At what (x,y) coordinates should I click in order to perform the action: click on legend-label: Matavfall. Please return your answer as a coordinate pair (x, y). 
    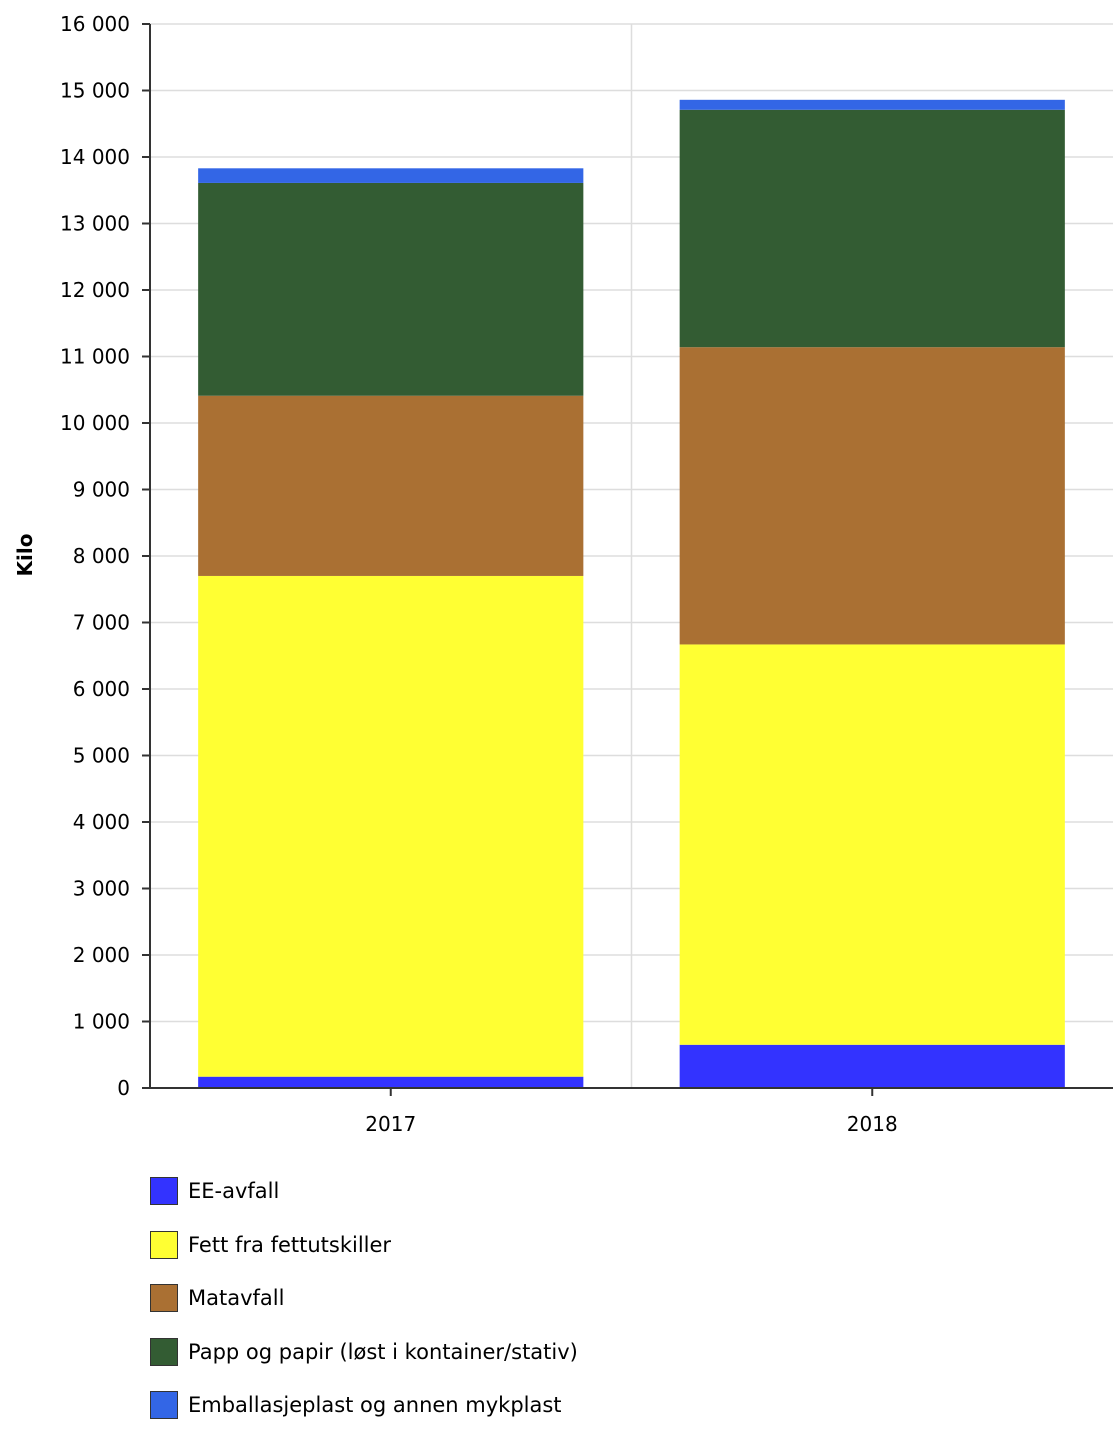
    Looking at the image, I should click on (236, 1298).